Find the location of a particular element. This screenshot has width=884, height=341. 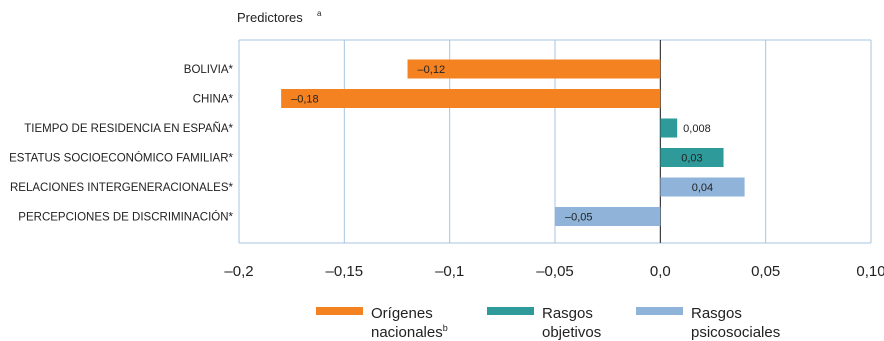

legend-label: objetivos is located at coordinates (571, 332).